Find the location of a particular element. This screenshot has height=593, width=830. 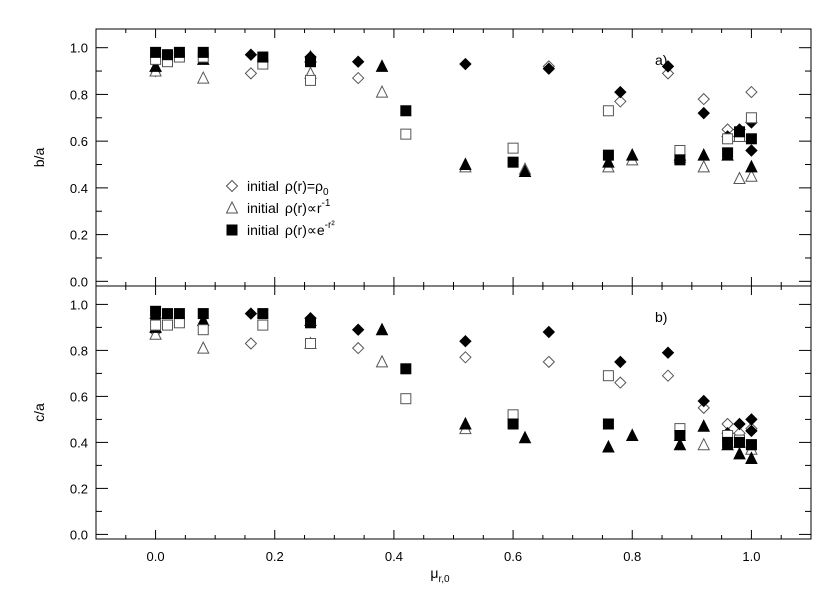

x-tick-label: 0.6 is located at coordinates (513, 556).